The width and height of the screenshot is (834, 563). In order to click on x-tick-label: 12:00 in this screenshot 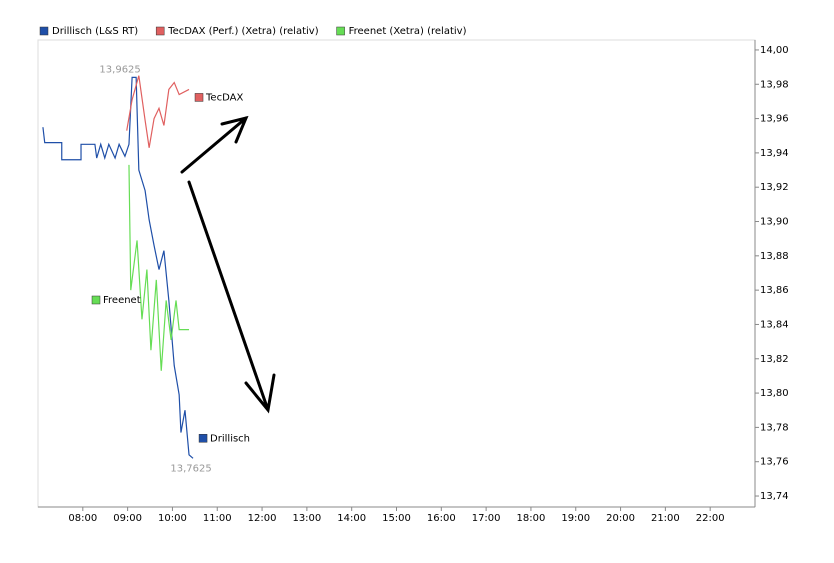, I will do `click(262, 518)`.